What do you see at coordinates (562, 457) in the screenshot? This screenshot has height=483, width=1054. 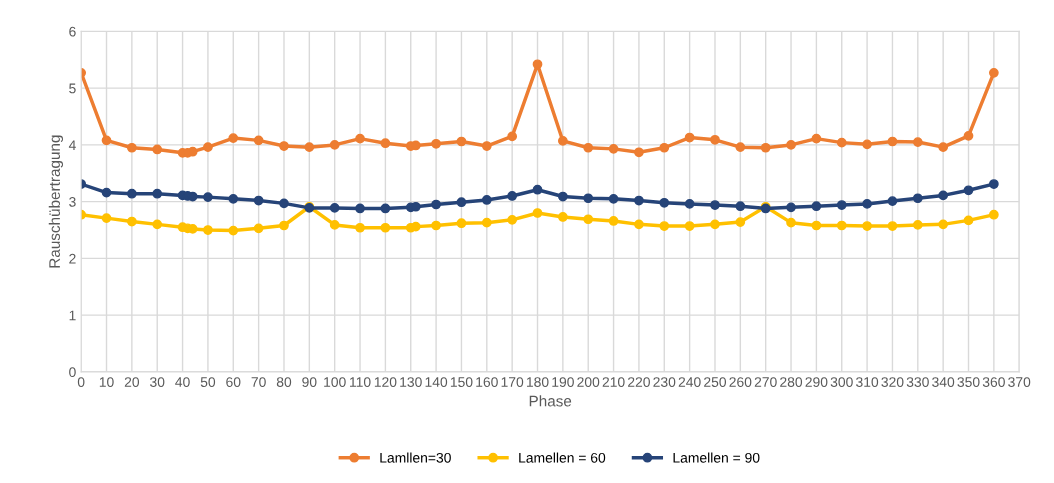 I see `legend-label: Lamellen = 60` at bounding box center [562, 457].